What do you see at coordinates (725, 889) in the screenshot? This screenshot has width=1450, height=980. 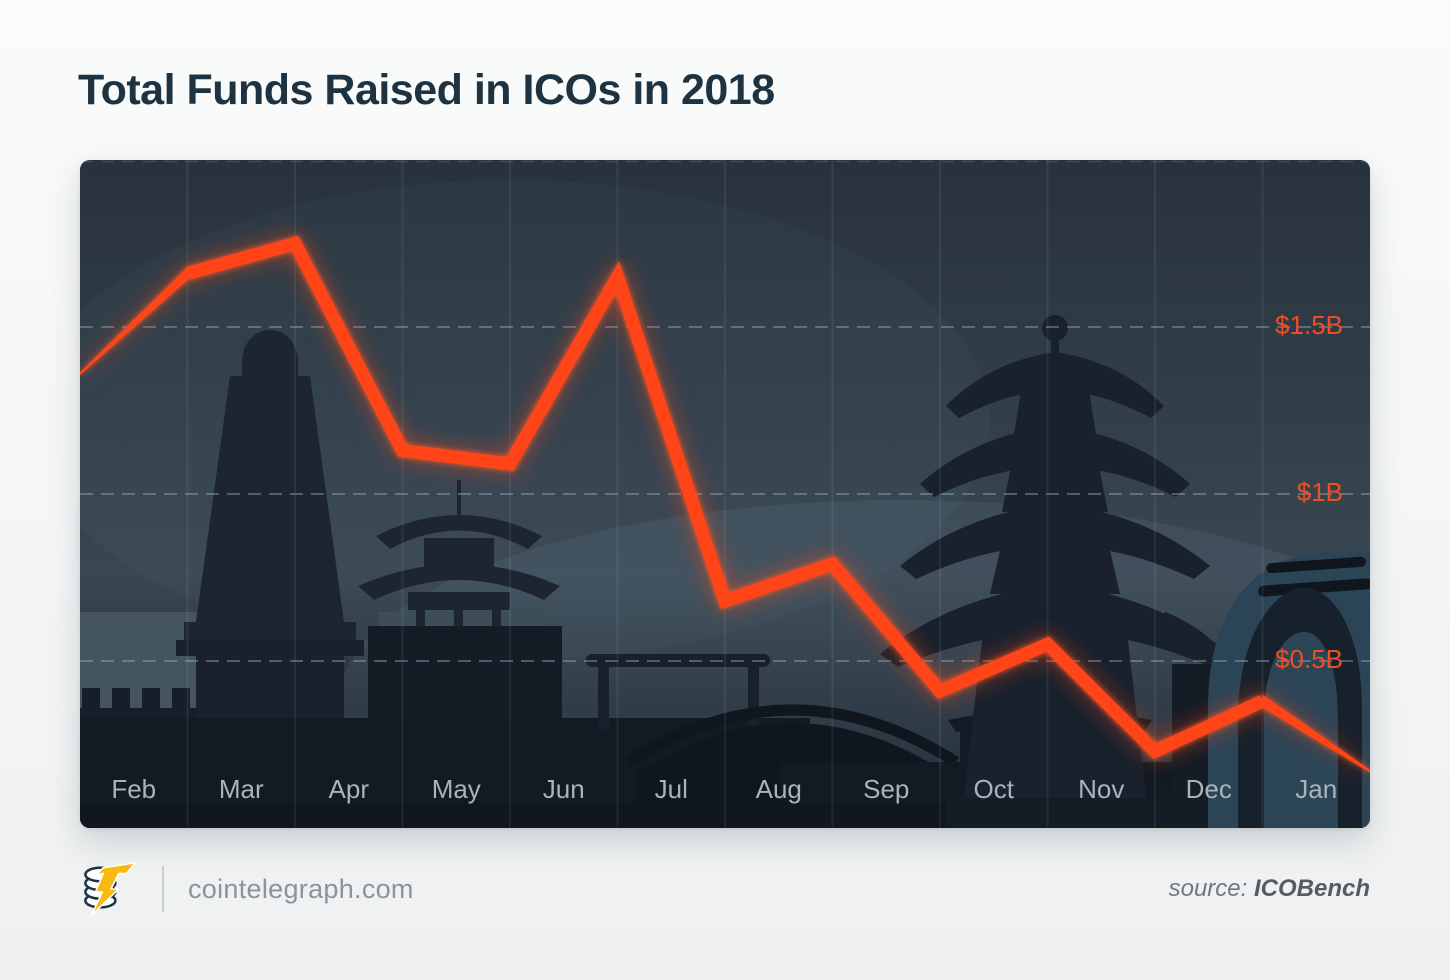 I see `footer: cointelegraph.com source: ICOBench` at bounding box center [725, 889].